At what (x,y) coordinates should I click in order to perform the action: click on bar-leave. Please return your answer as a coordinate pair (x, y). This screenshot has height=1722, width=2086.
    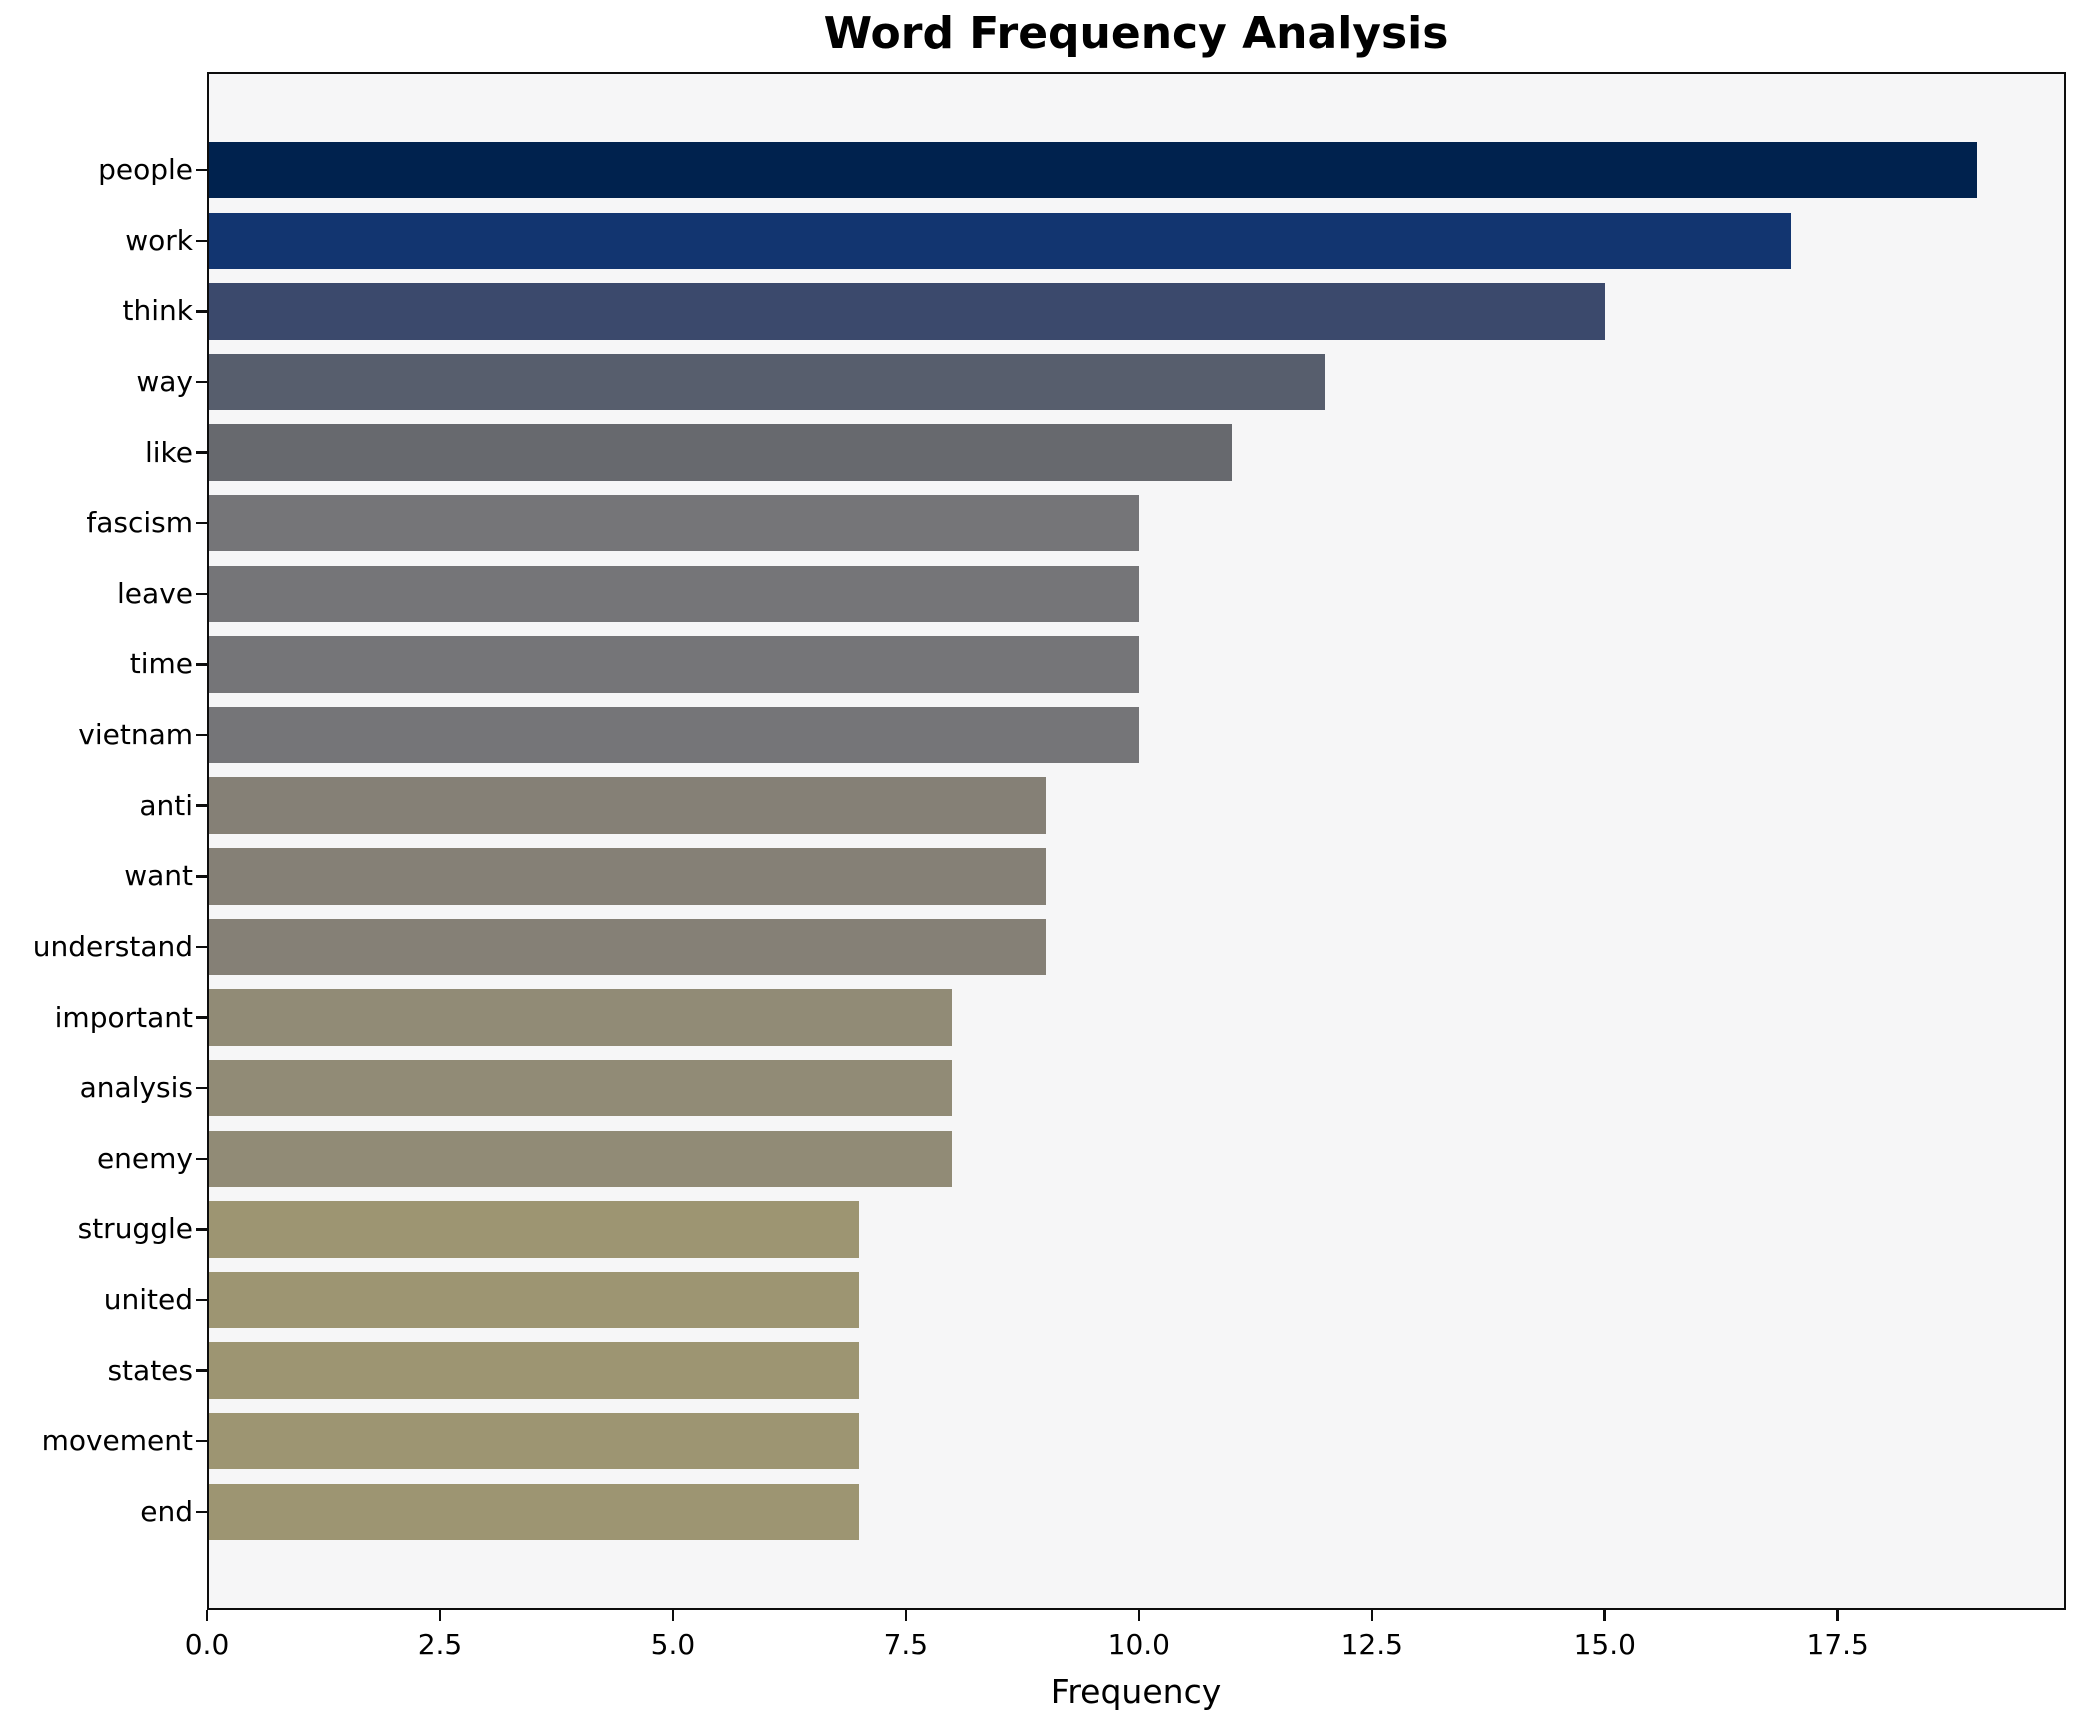
    Looking at the image, I should click on (673, 594).